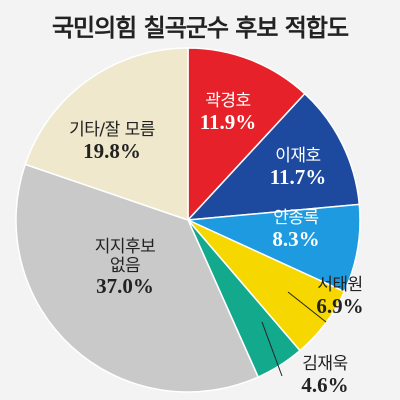  I want to click on category-label: 이재호, so click(298, 156).